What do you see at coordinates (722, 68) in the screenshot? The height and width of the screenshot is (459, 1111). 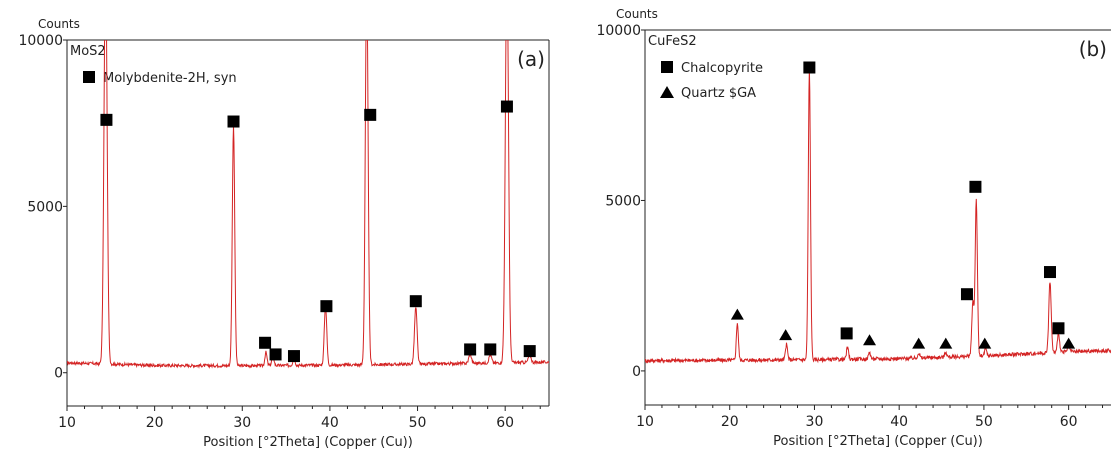 I see `legend-label: Chalcopyrite` at bounding box center [722, 68].